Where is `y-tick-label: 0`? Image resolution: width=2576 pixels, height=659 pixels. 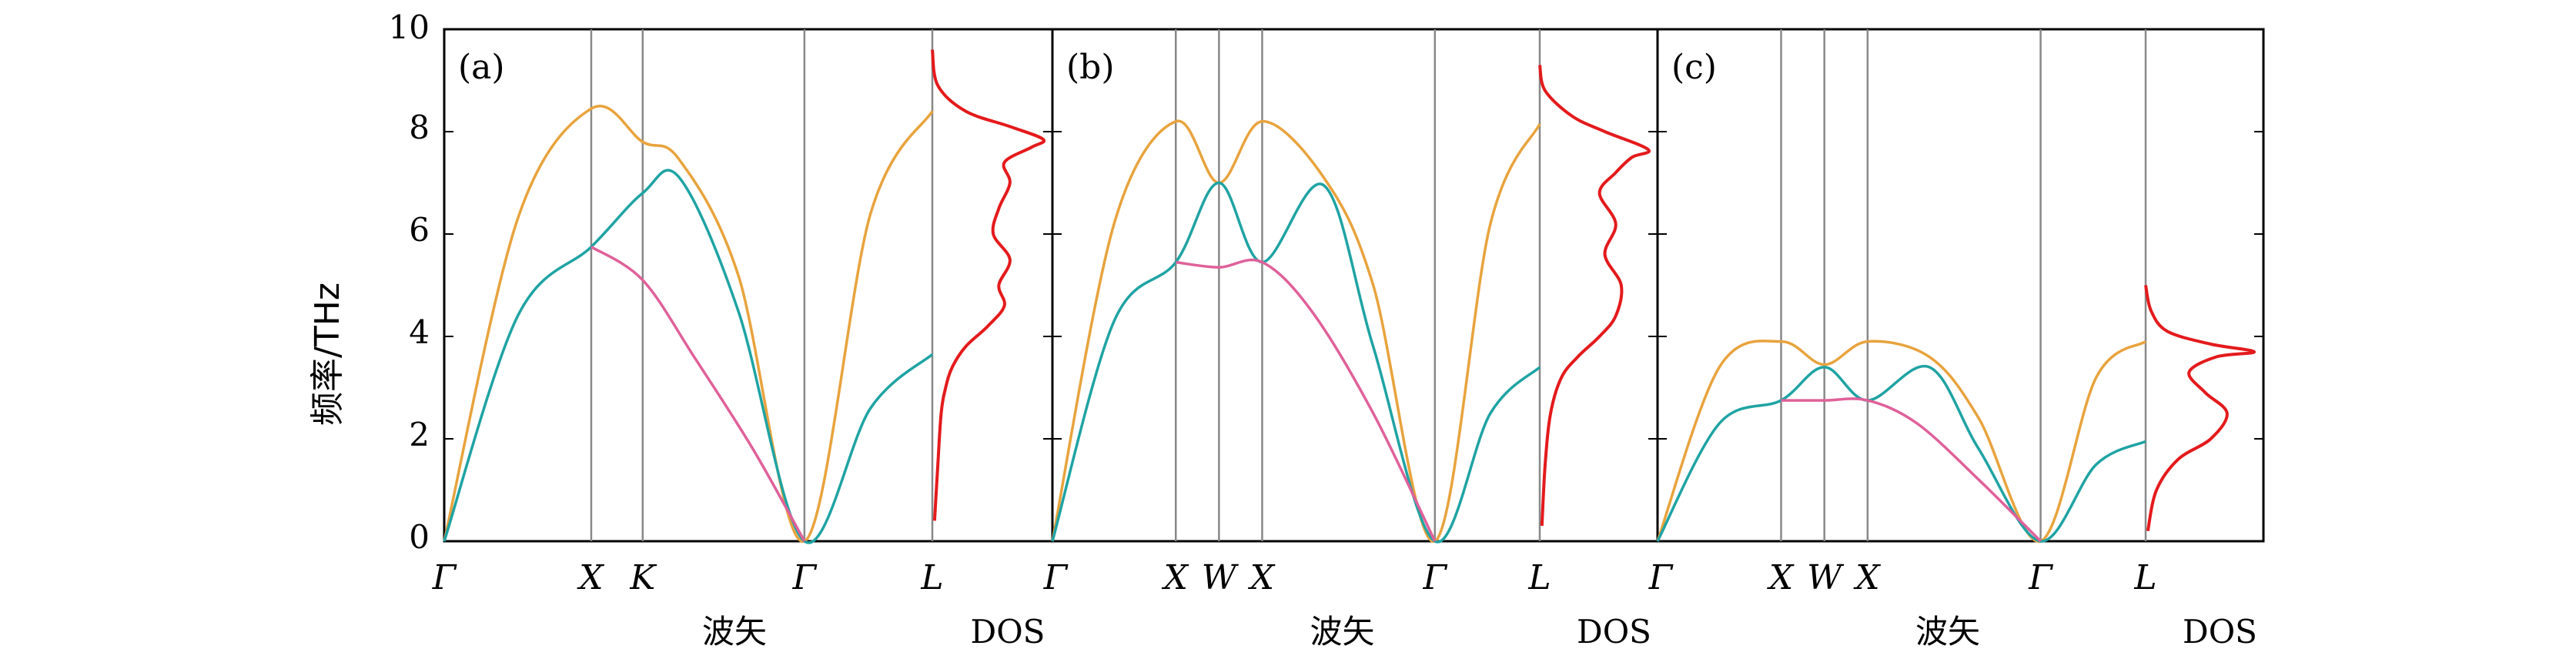 y-tick-label: 0 is located at coordinates (420, 537).